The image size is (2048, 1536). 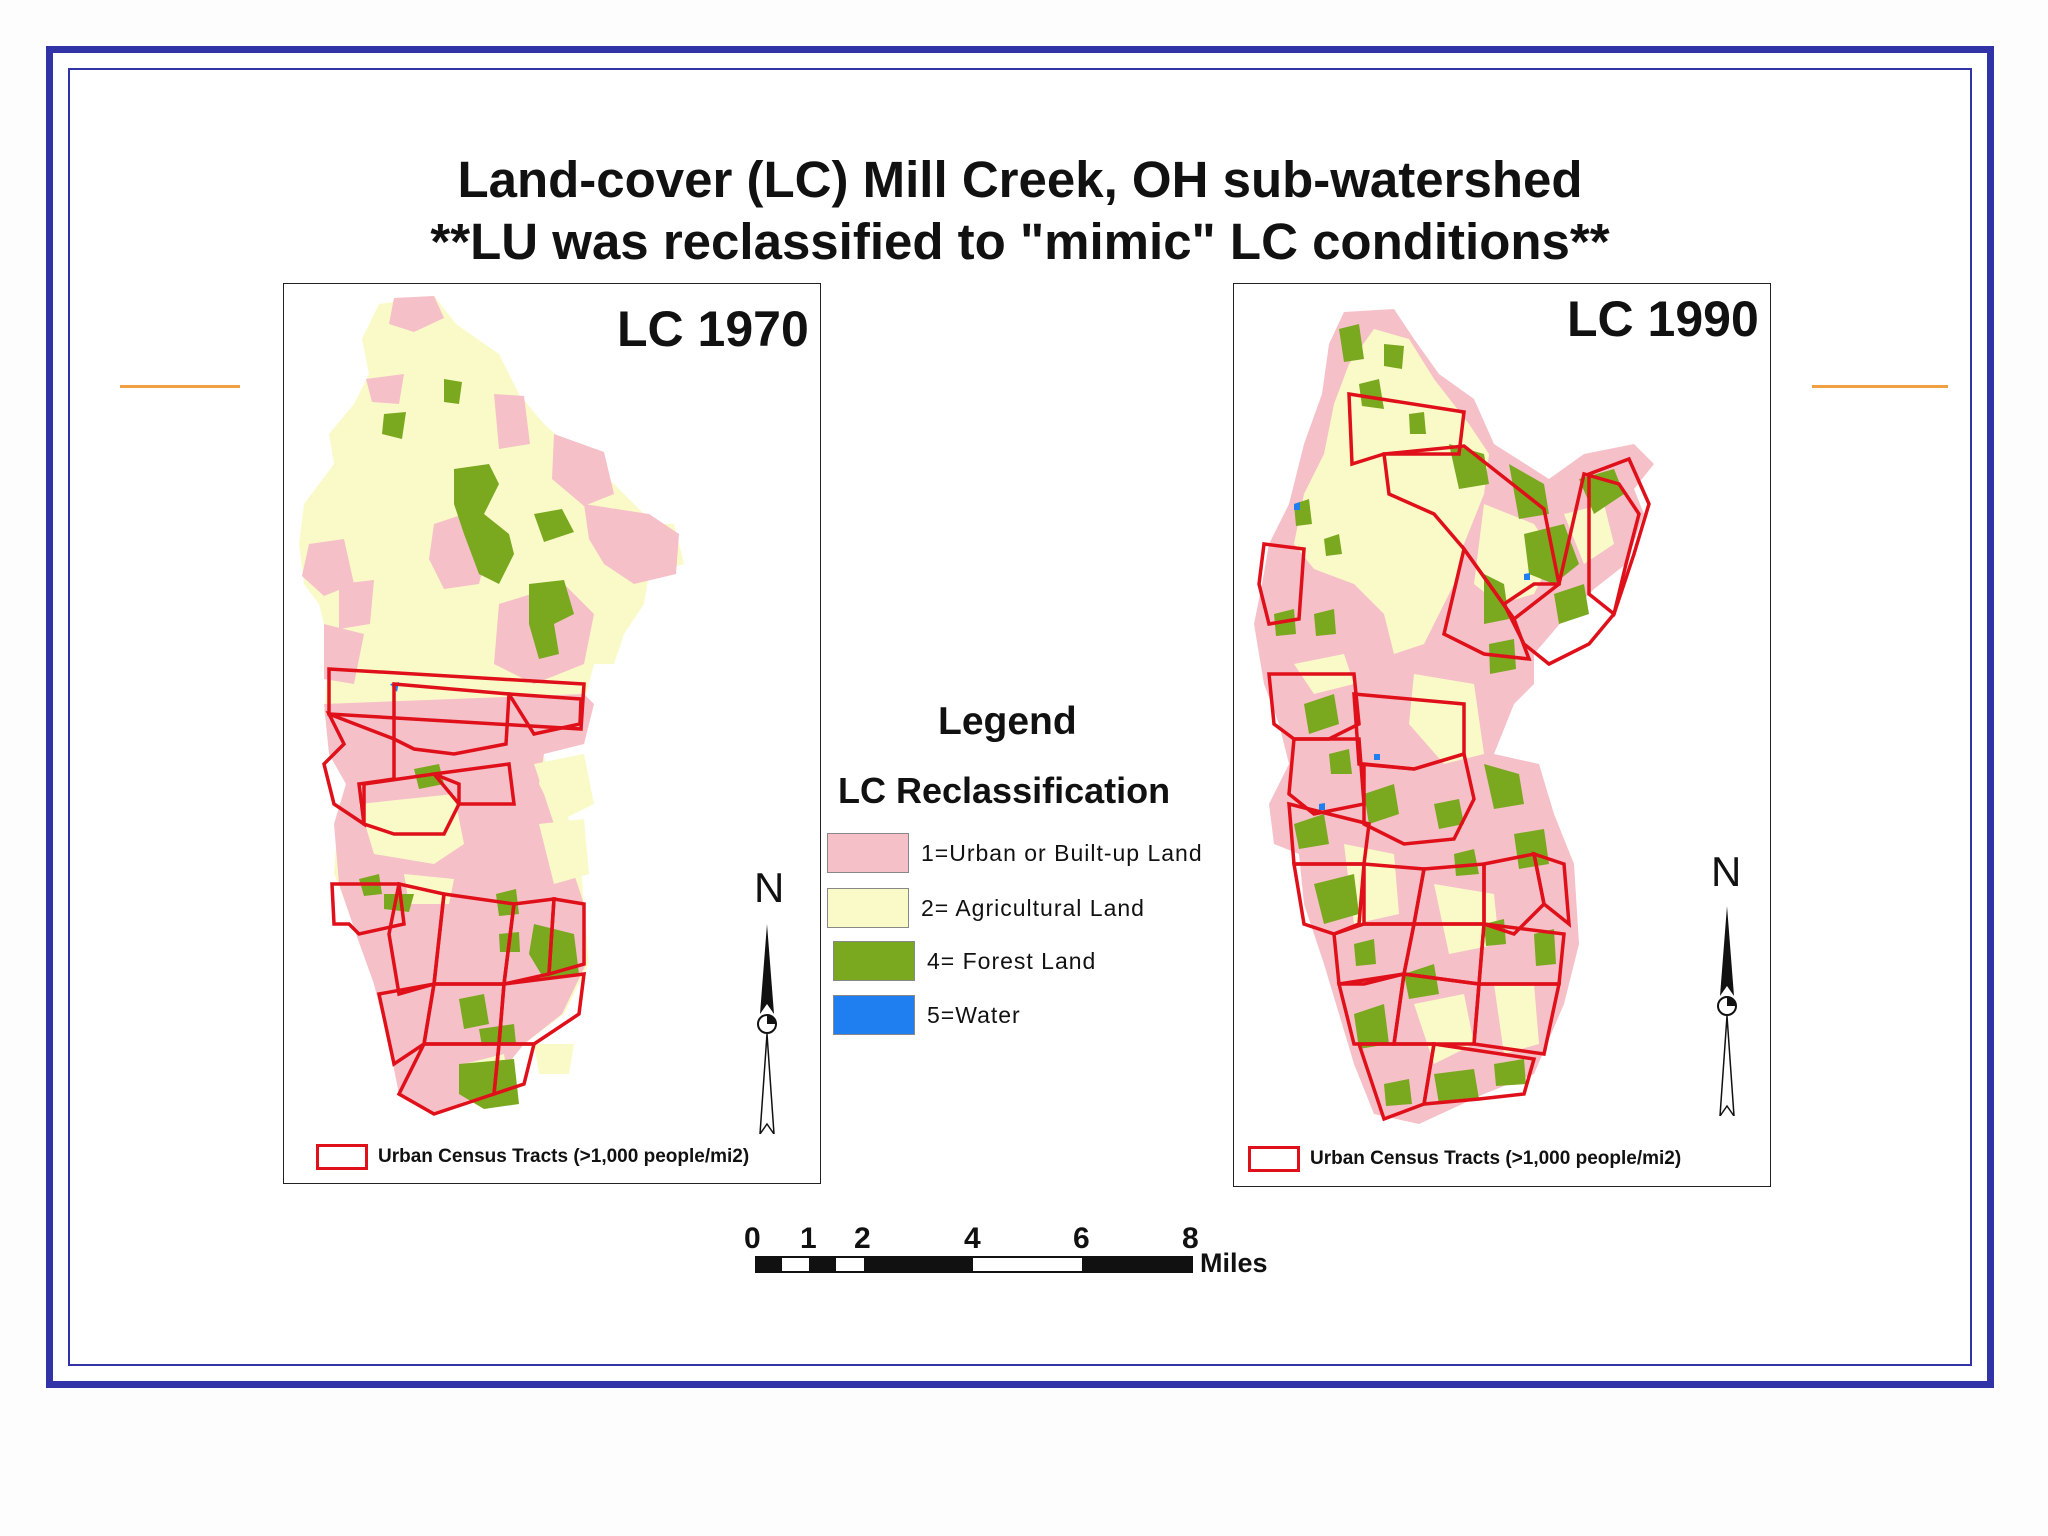 I want to click on scale-tick-2: 2, so click(x=862, y=1238).